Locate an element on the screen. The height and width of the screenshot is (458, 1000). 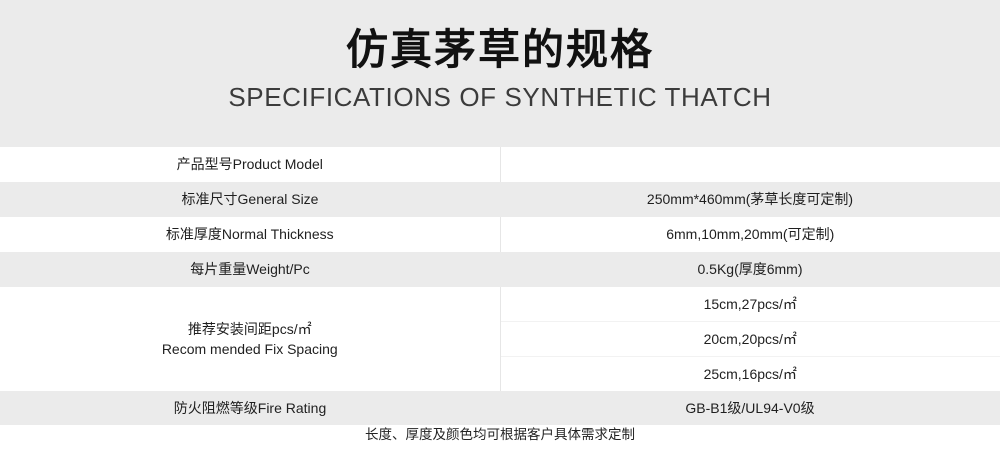
spec-label-line-cn: 推荐安装间距pcs/㎡ is located at coordinates (249, 328).